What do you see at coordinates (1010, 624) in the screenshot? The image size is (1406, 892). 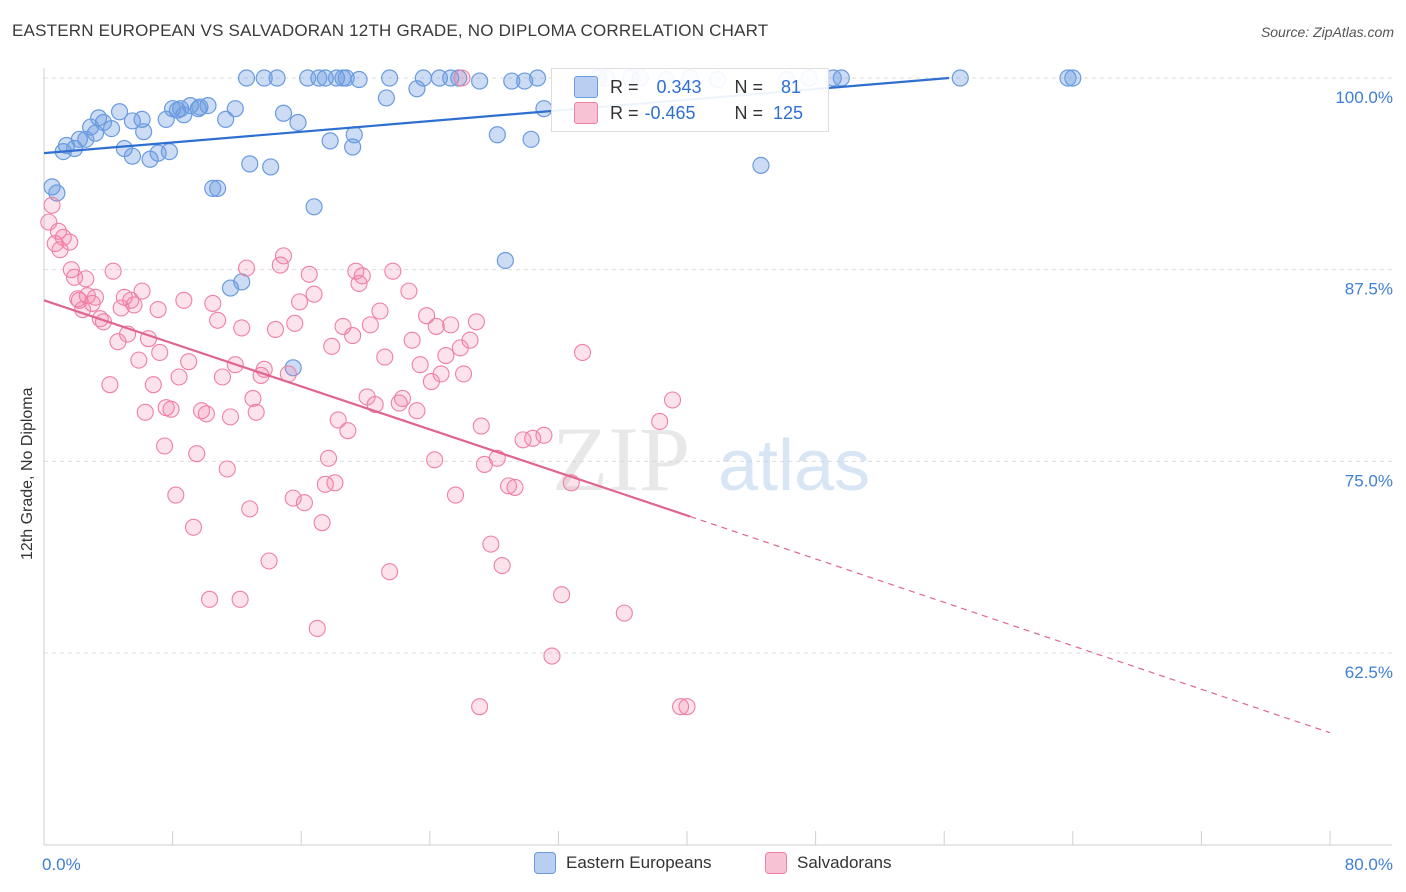 I see `salvadorans-trend-extension` at bounding box center [1010, 624].